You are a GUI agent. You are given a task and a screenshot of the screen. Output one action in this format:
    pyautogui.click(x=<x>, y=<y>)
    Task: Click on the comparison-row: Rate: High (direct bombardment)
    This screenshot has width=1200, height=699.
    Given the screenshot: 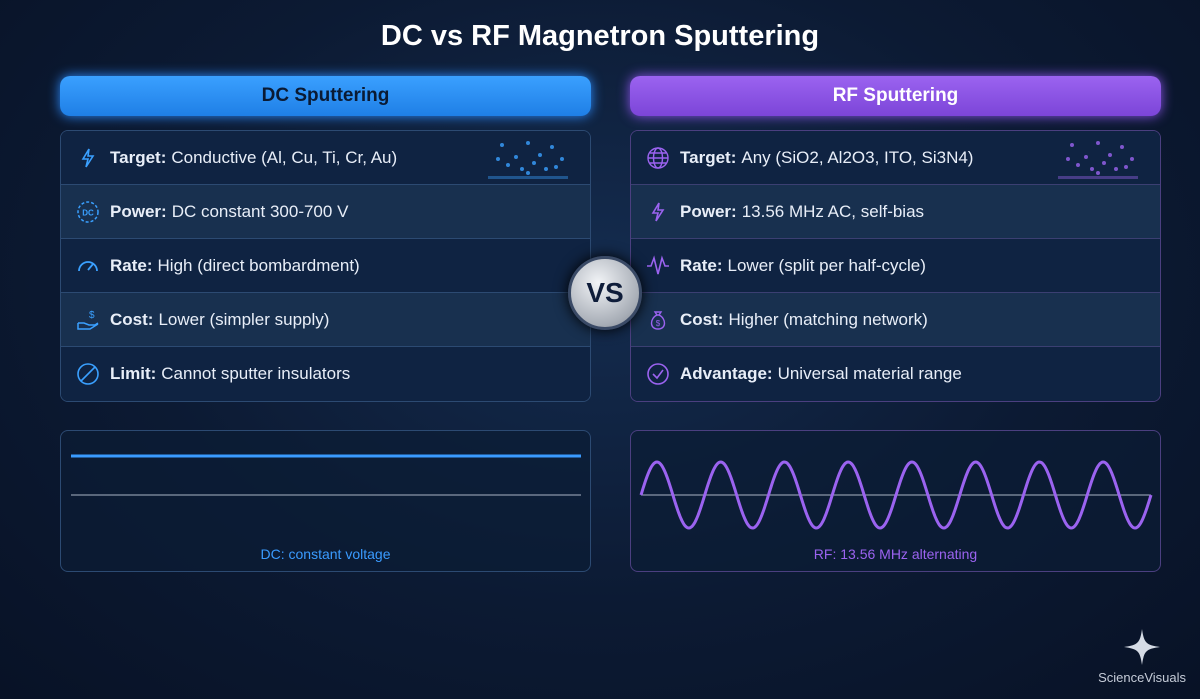 What is the action you would take?
    pyautogui.click(x=325, y=266)
    